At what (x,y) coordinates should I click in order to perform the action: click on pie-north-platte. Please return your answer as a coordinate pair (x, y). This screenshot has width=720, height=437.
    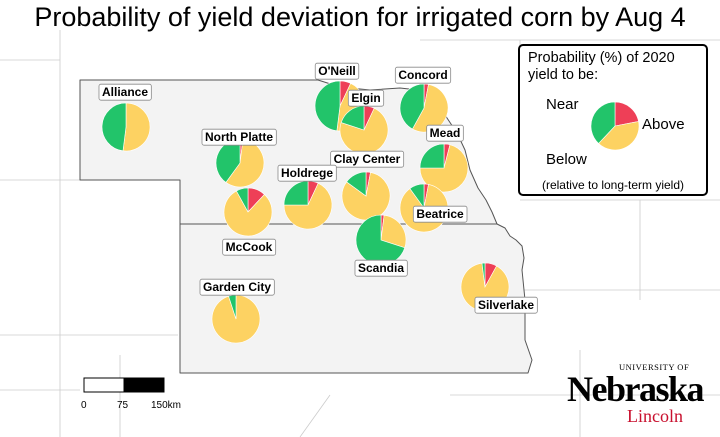
    Looking at the image, I should click on (240, 163).